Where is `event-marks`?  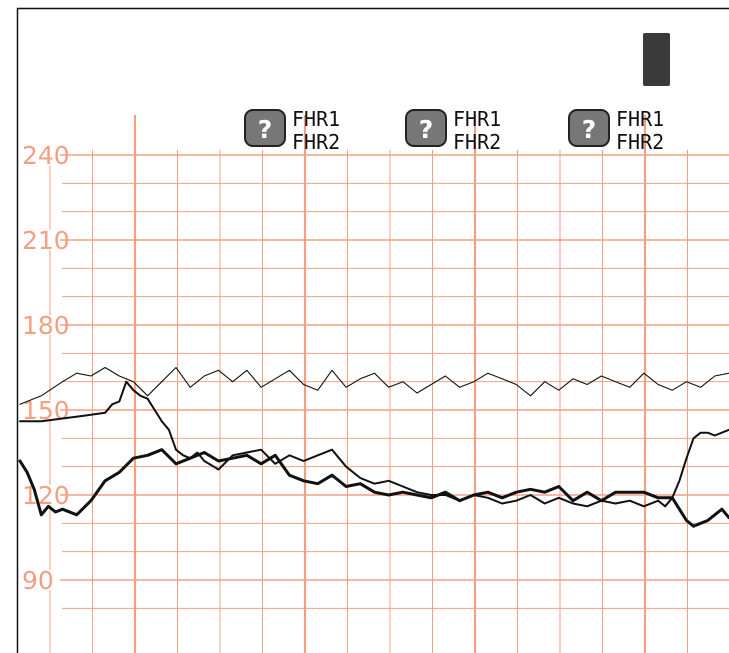
event-marks is located at coordinates (656, 59).